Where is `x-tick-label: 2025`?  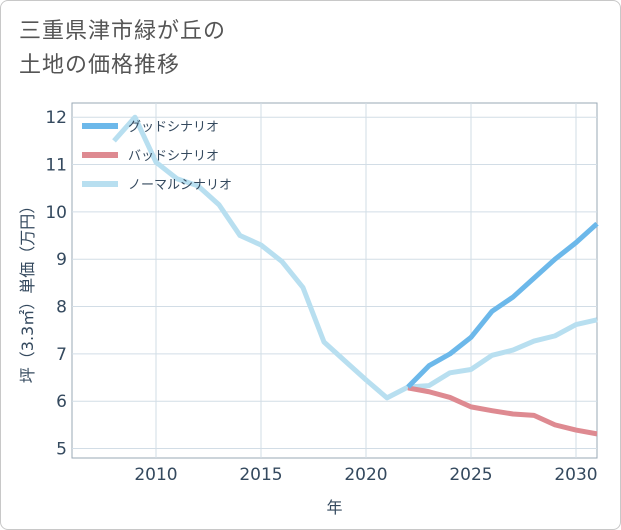 x-tick-label: 2025 is located at coordinates (470, 475).